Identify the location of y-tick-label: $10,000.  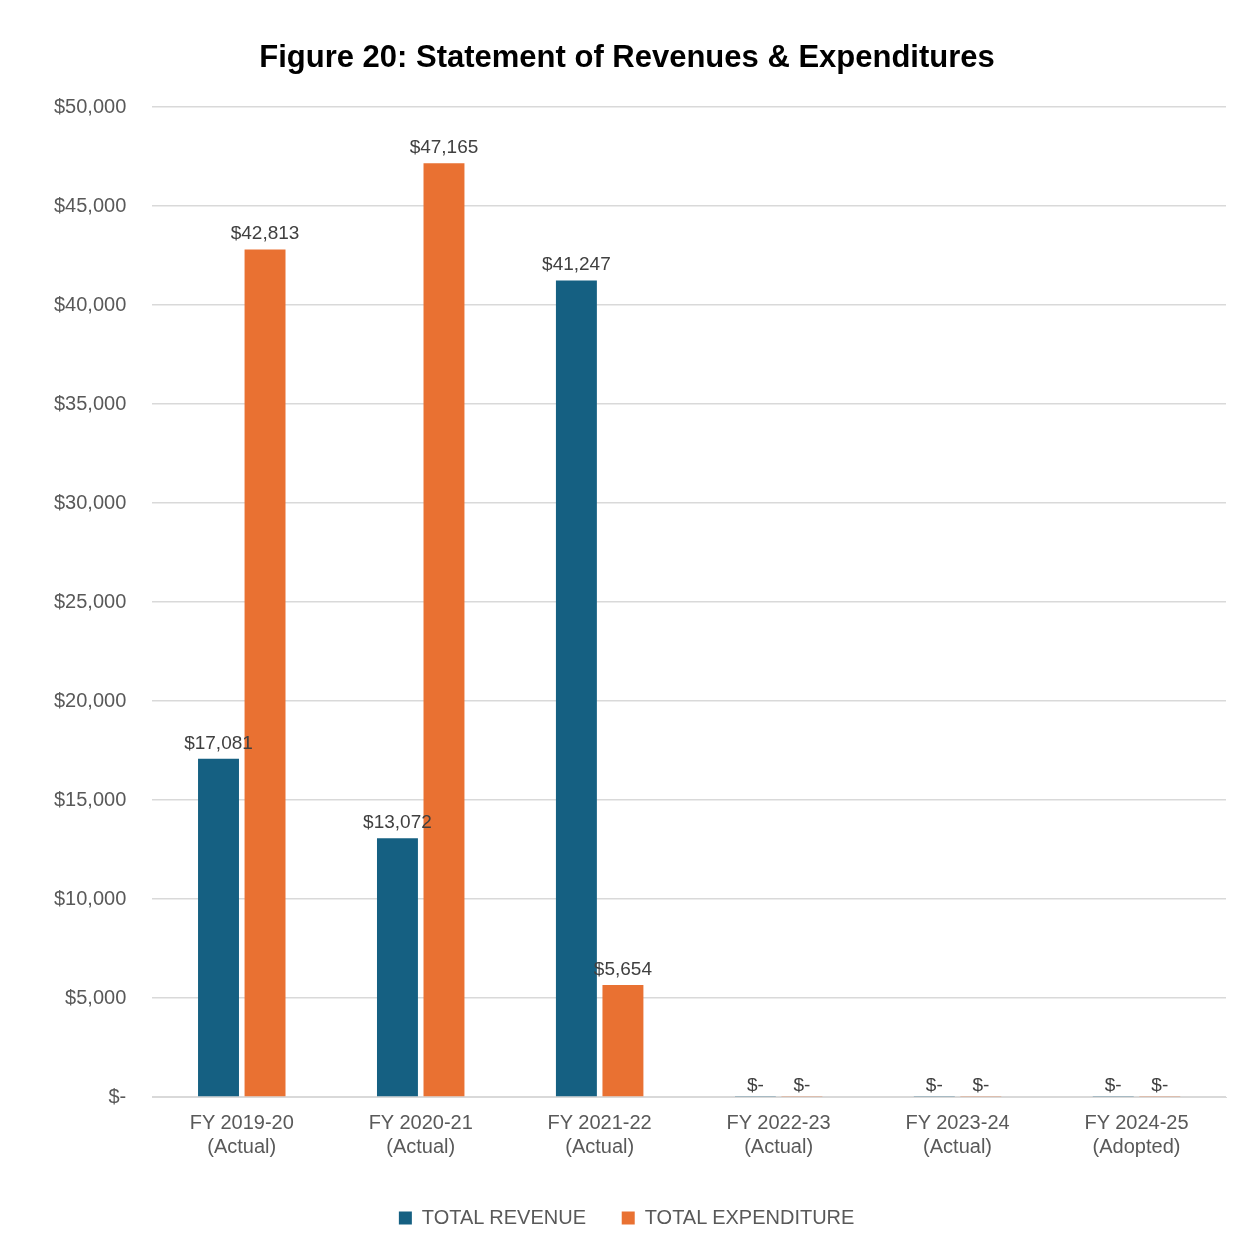
(90, 897).